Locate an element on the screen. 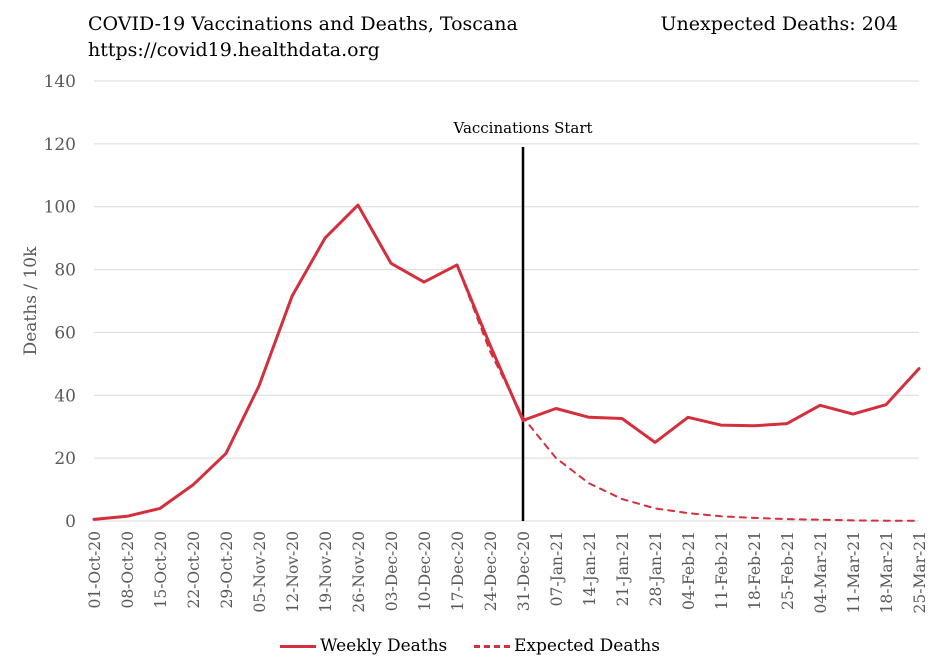 The height and width of the screenshot is (671, 934). x-tick-label: 31-Dec-20 is located at coordinates (524, 571).